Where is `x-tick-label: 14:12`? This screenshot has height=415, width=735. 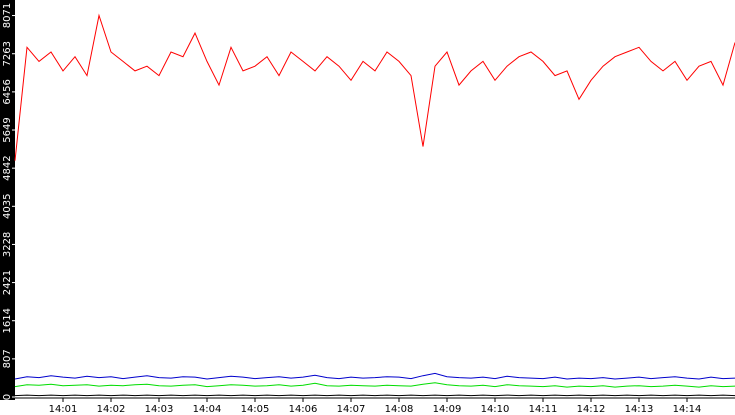
x-tick-label: 14:12 is located at coordinates (591, 409).